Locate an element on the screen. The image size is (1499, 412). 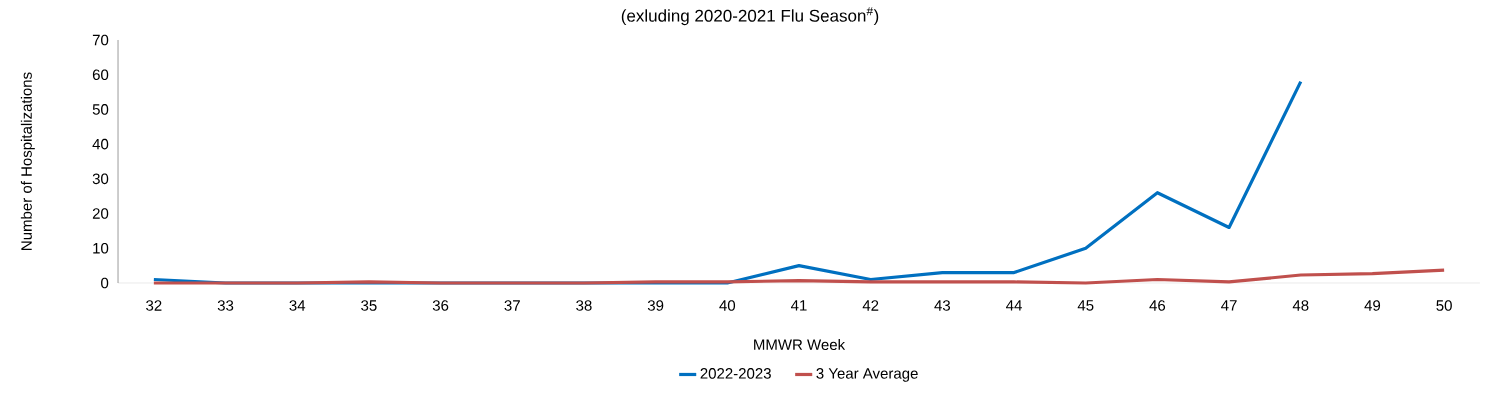
y-tick-label: 40 is located at coordinates (100, 144).